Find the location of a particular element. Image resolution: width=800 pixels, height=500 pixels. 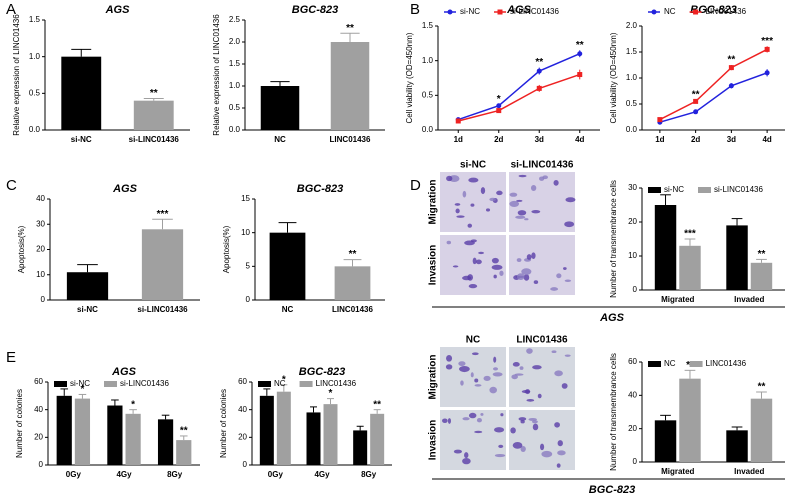

y-tick-label: 20 is located at coordinates (40, 249).